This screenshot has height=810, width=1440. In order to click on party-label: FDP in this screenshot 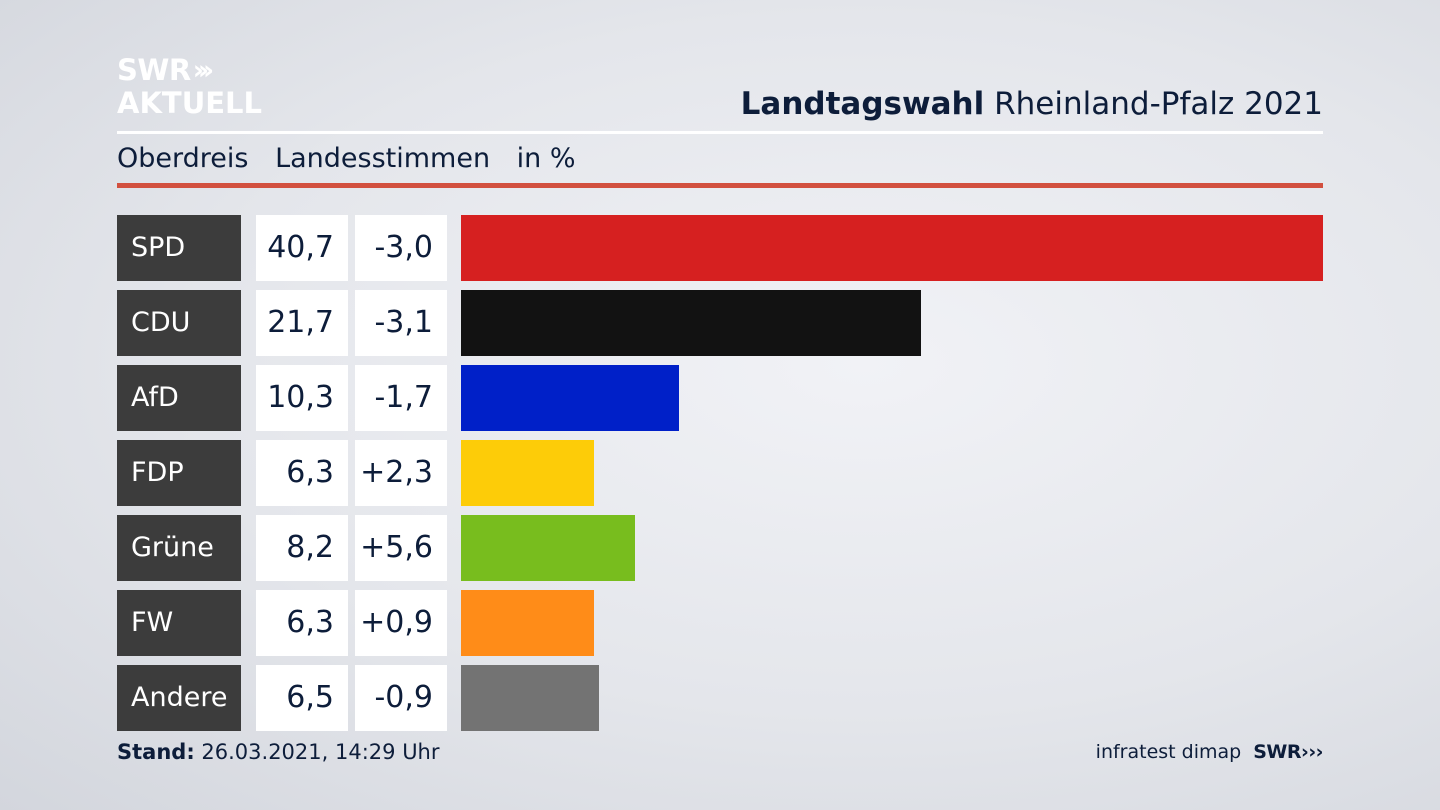, I will do `click(179, 473)`.